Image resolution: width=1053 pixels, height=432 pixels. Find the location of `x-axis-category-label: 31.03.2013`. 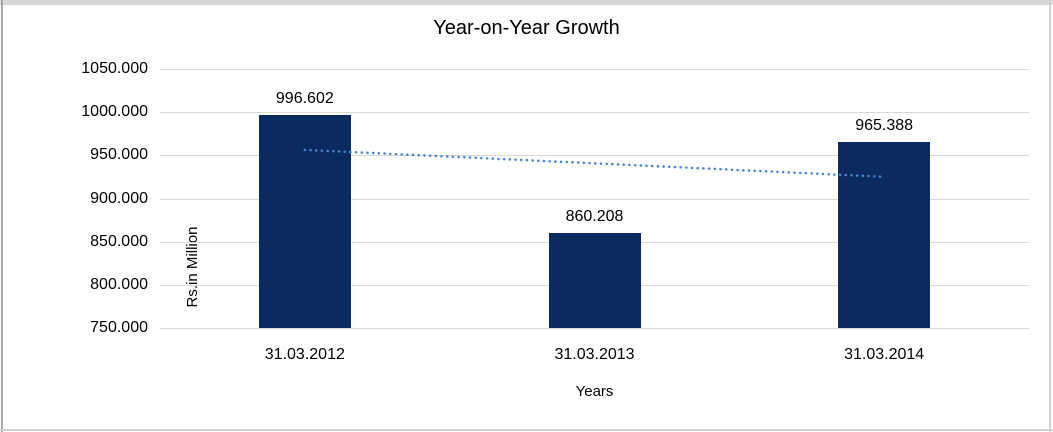

x-axis-category-label: 31.03.2013 is located at coordinates (594, 354).